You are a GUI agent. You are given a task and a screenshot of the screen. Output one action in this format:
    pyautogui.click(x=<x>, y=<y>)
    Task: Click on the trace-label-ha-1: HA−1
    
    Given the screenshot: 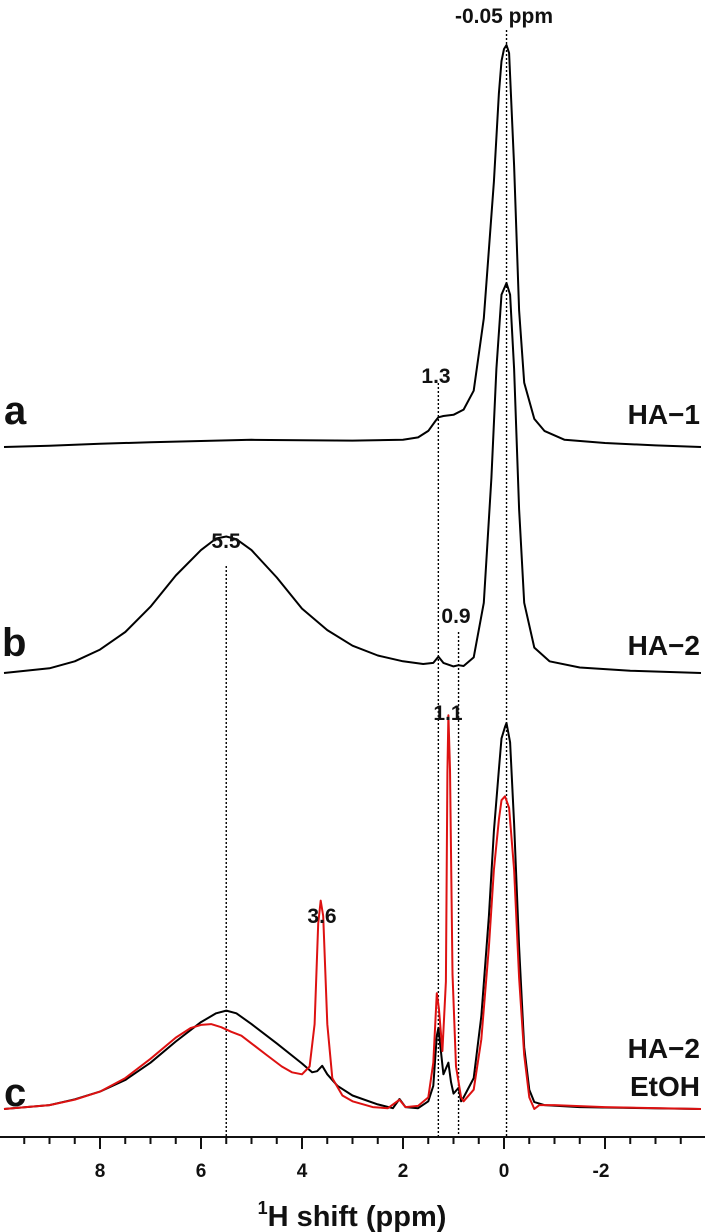 What is the action you would take?
    pyautogui.click(x=664, y=414)
    